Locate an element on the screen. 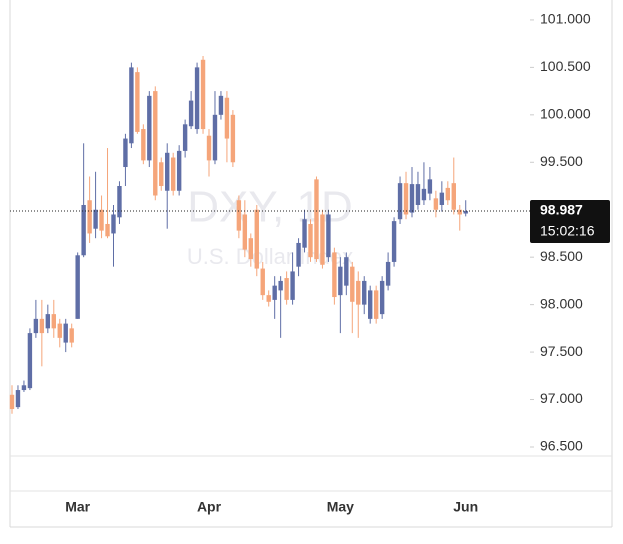 The image size is (623, 544). watermark-title: DXY, 1D is located at coordinates (270, 207).